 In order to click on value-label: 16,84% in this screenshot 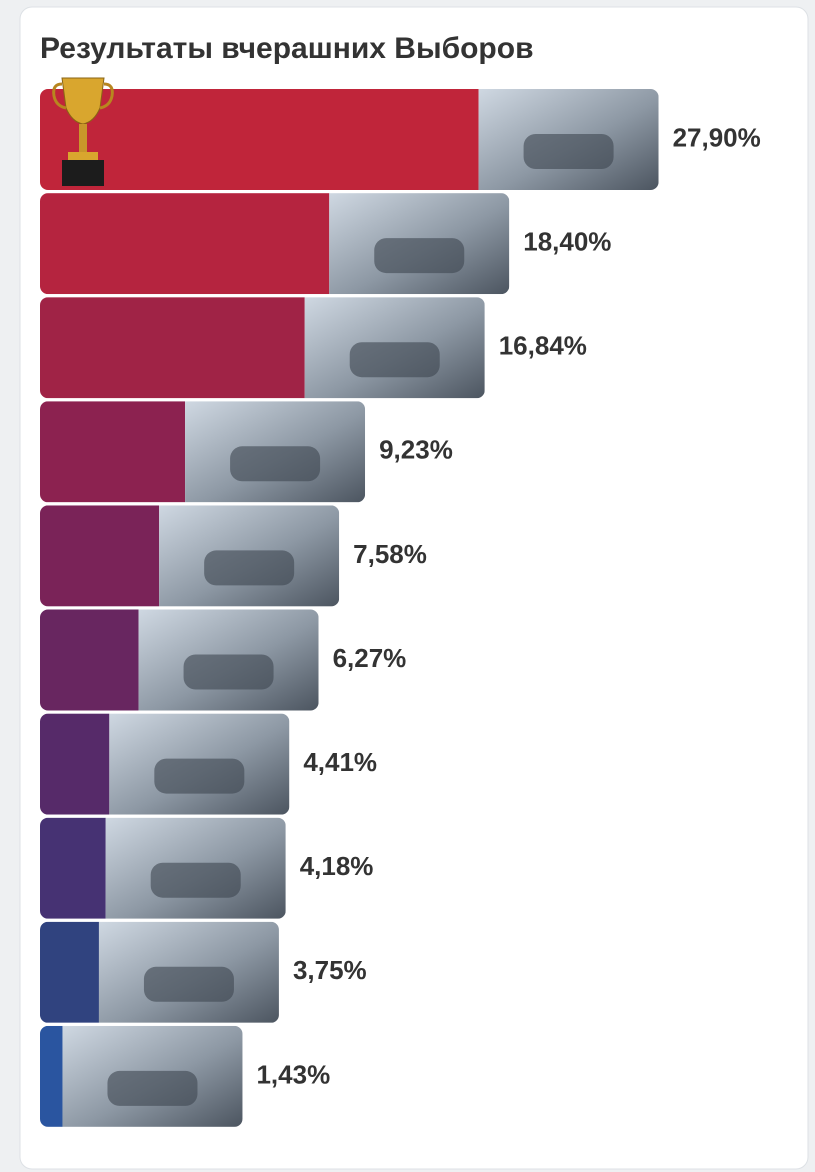, I will do `click(543, 346)`.